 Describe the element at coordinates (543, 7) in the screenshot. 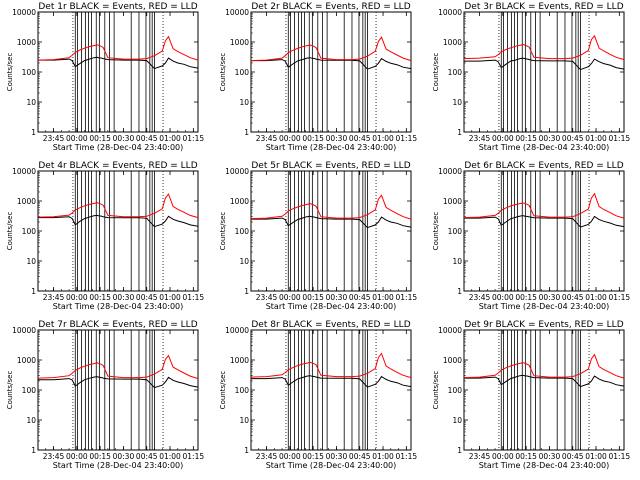

I see `panel-title: Det 3r BLACK = Events, RED = LLD` at that location.